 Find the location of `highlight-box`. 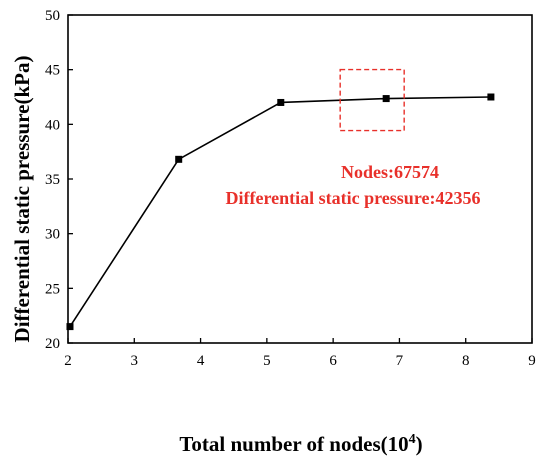

highlight-box is located at coordinates (372, 100).